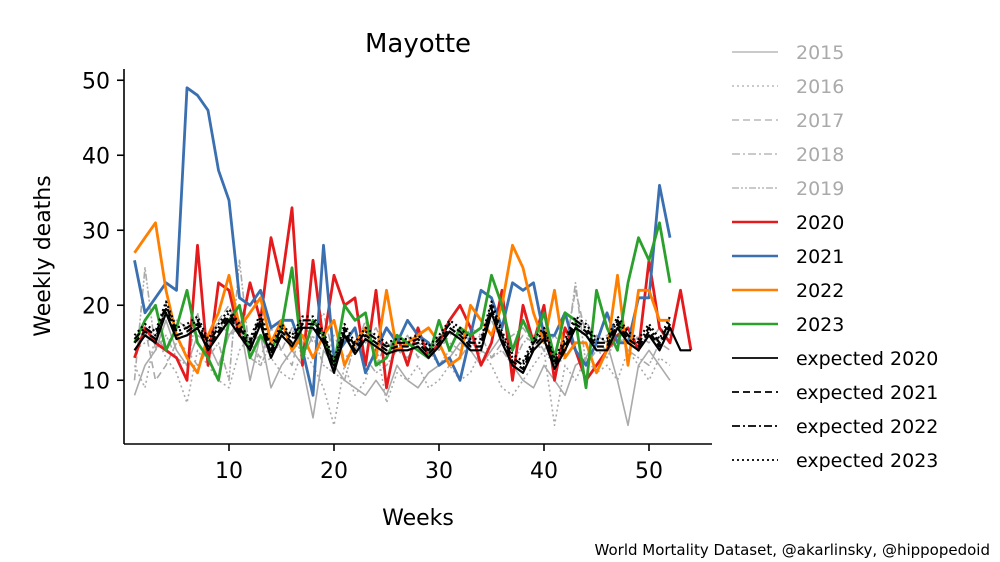 The image size is (1000, 562). What do you see at coordinates (820, 155) in the screenshot?
I see `legend-label: 2018` at bounding box center [820, 155].